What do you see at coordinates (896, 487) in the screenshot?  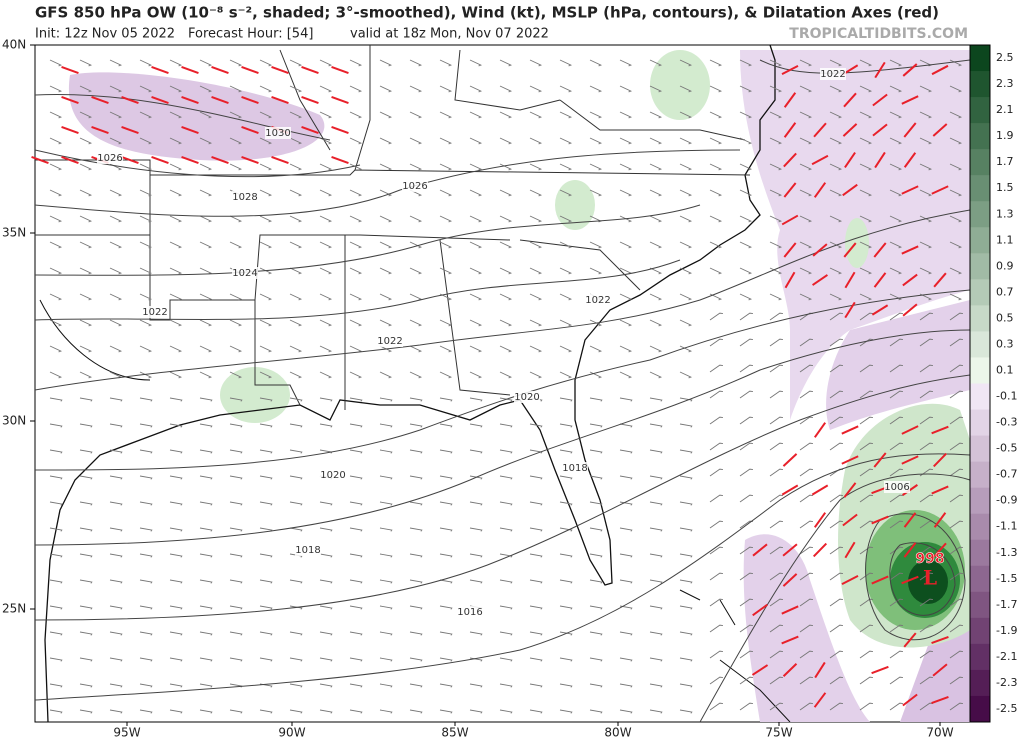 I see `contour-label: 1006` at bounding box center [896, 487].